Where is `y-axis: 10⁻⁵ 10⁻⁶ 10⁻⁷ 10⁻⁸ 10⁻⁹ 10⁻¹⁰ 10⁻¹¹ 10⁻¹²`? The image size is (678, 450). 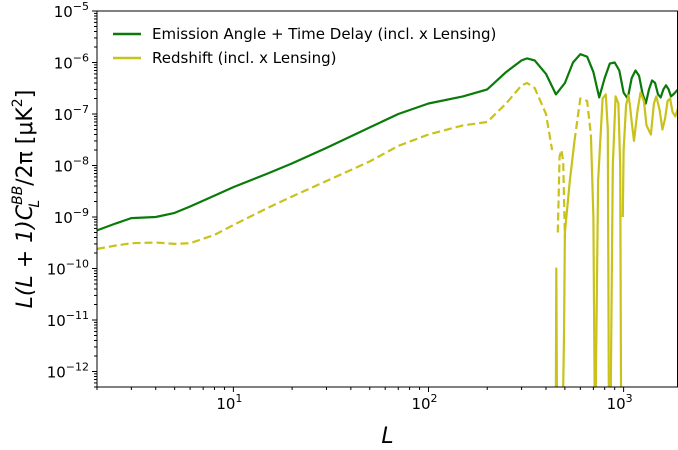
y-axis: 10⁻⁵ 10⁻⁶ 10⁻⁷ 10⁻⁸ 10⁻⁹ 10⁻¹⁰ 10⁻¹¹ 10⁻¹² is located at coordinates (72, 194).